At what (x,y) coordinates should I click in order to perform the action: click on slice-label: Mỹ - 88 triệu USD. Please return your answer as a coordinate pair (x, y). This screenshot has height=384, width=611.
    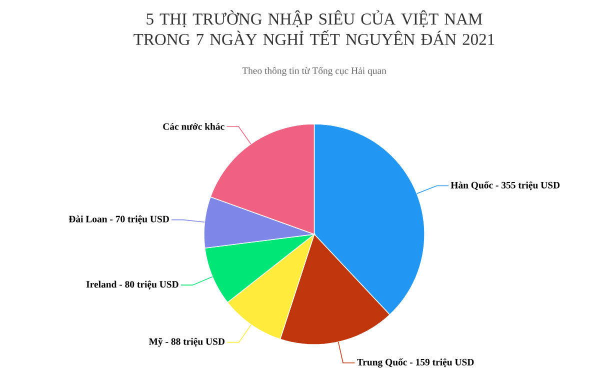
    Looking at the image, I should click on (186, 342).